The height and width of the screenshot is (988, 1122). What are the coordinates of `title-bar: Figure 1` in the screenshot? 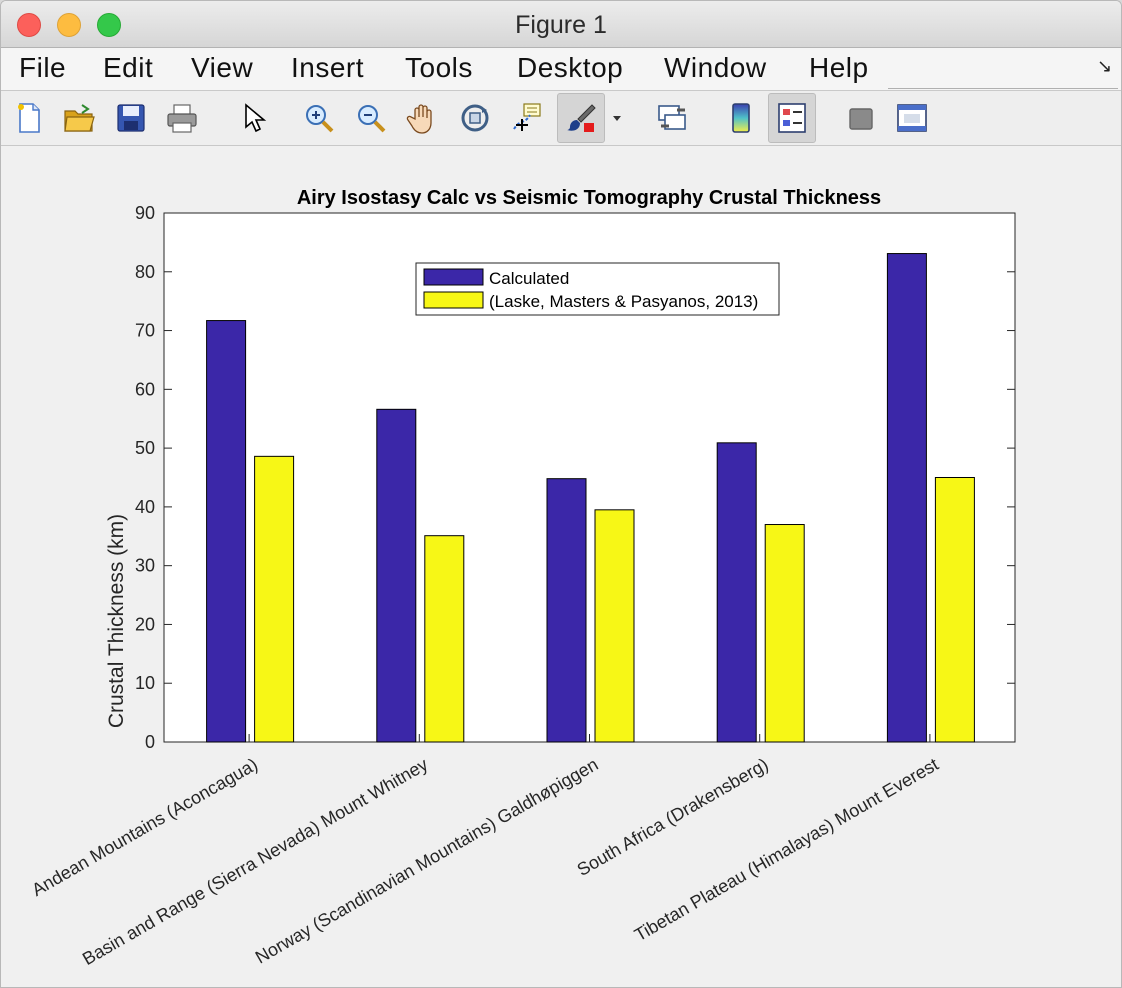 It's located at (561, 24).